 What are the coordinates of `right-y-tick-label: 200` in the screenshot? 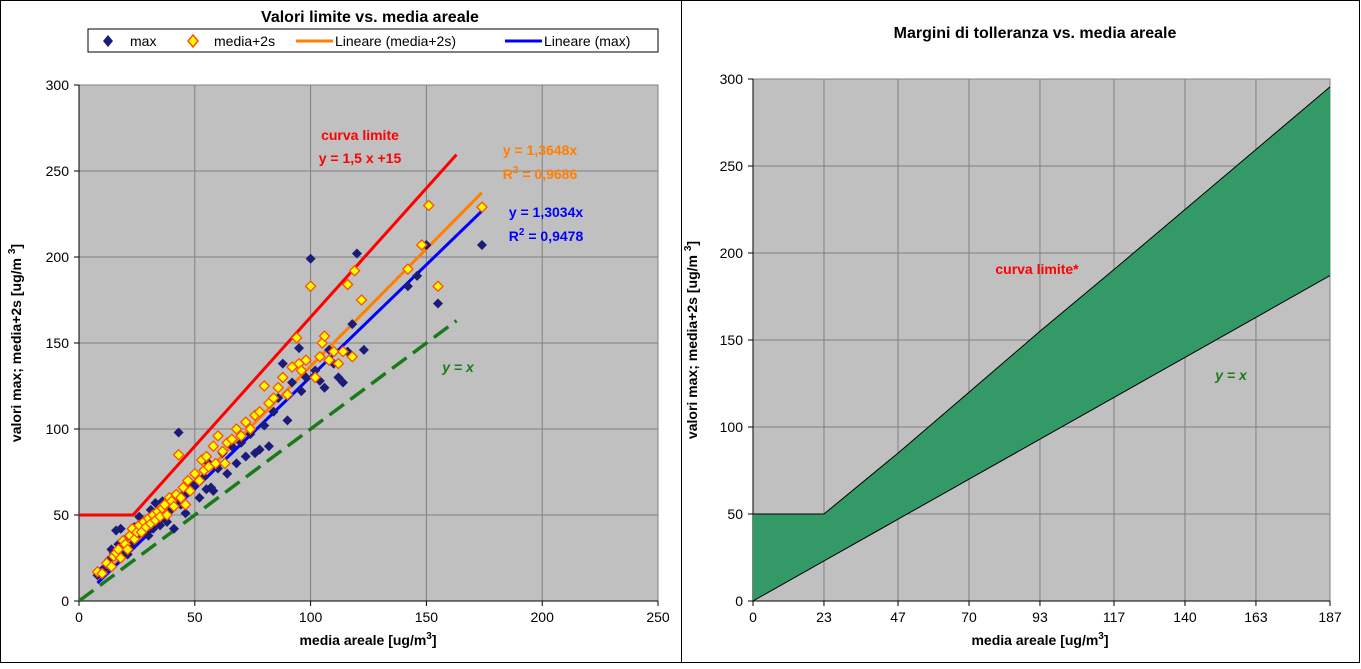 It's located at (732, 253).